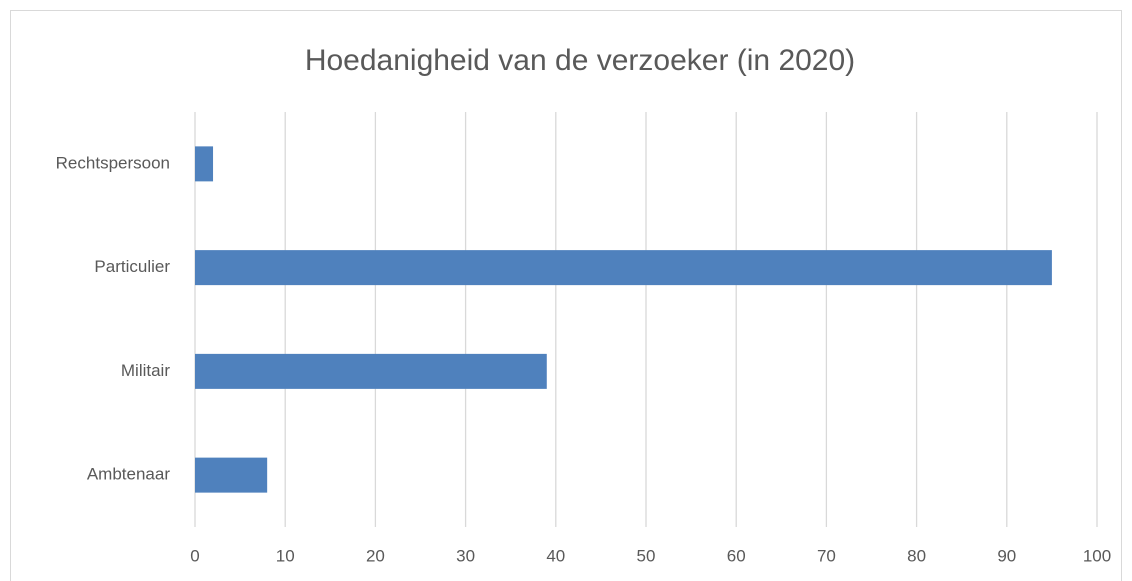 The width and height of the screenshot is (1132, 581). I want to click on x-tick-label: 80, so click(916, 555).